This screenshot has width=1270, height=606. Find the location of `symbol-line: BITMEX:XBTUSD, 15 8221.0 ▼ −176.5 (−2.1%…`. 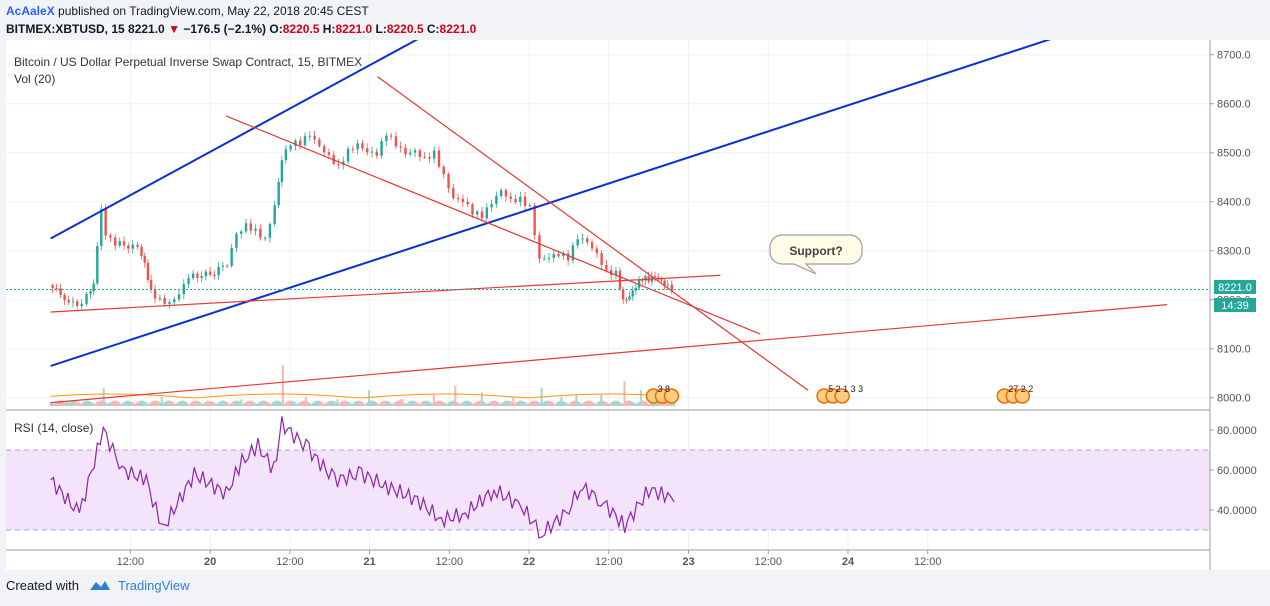

symbol-line: BITMEX:XBTUSD, 15 8221.0 ▼ −176.5 (−2.1%… is located at coordinates (241, 29).